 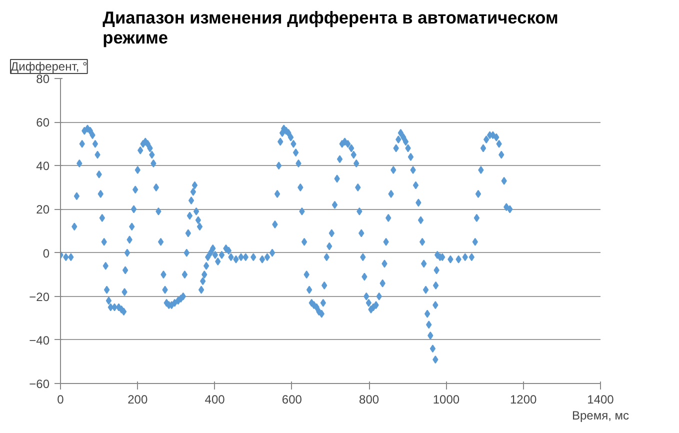 I want to click on chart-title: Диапазон изменения дифферента в автоматическом режиме, so click(x=330, y=28).